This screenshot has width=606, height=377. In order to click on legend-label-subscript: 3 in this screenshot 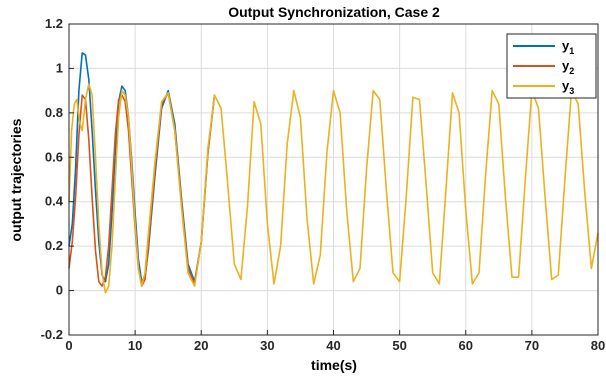, I will do `click(571, 91)`.